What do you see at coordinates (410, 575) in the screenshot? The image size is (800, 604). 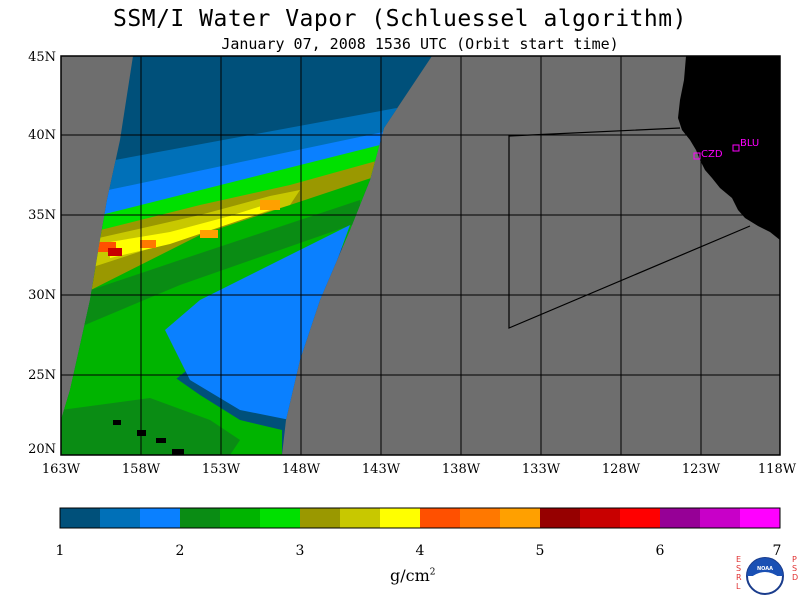 I see `units-base: g/cm` at bounding box center [410, 575].